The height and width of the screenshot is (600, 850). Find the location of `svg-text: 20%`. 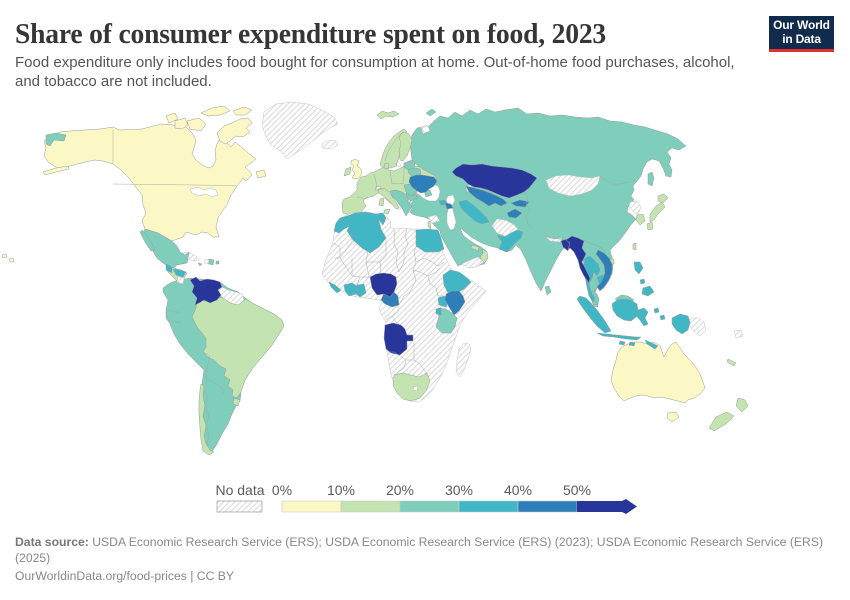

svg-text: 20% is located at coordinates (400, 490).